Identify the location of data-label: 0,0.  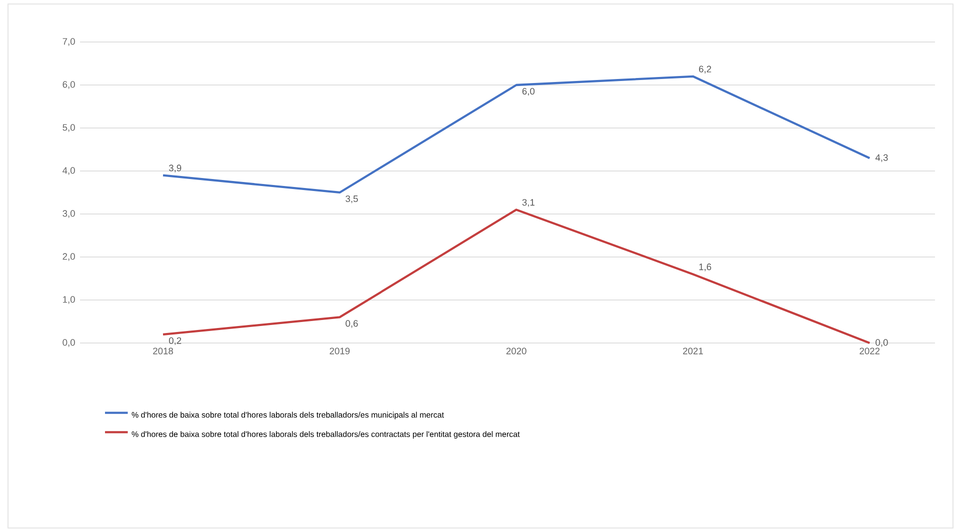
(882, 343).